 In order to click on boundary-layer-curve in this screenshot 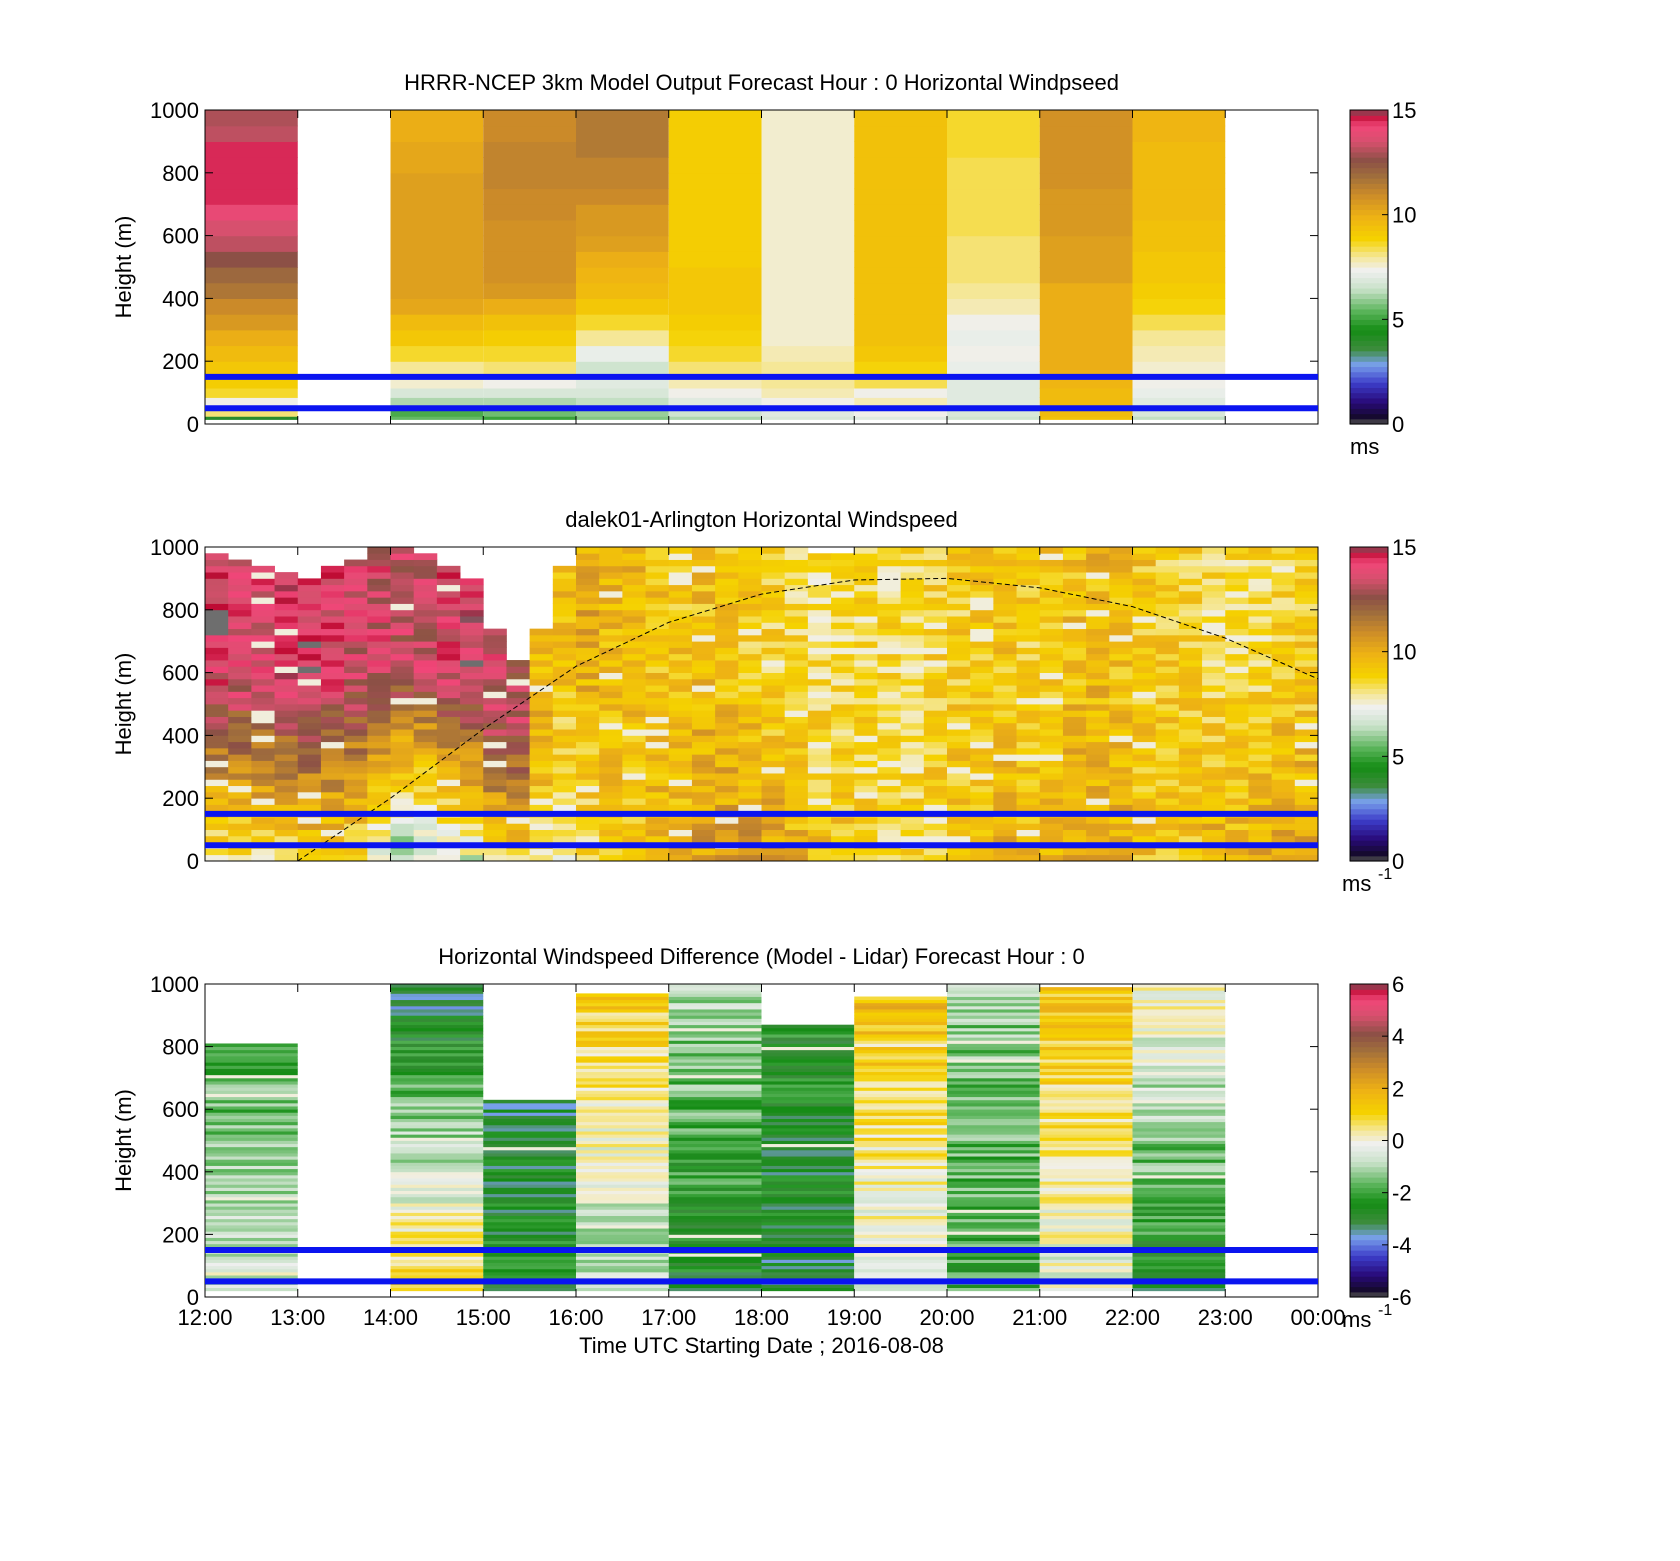, I will do `click(808, 719)`.